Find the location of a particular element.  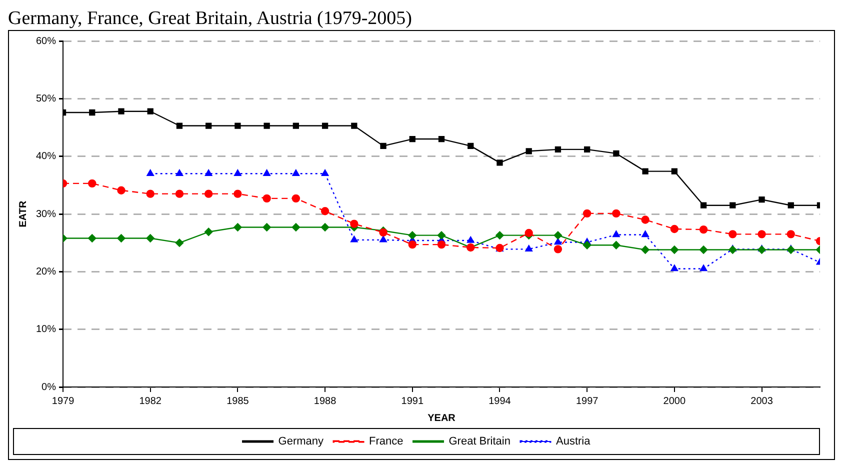

x-tick-label: 1982 is located at coordinates (150, 401).